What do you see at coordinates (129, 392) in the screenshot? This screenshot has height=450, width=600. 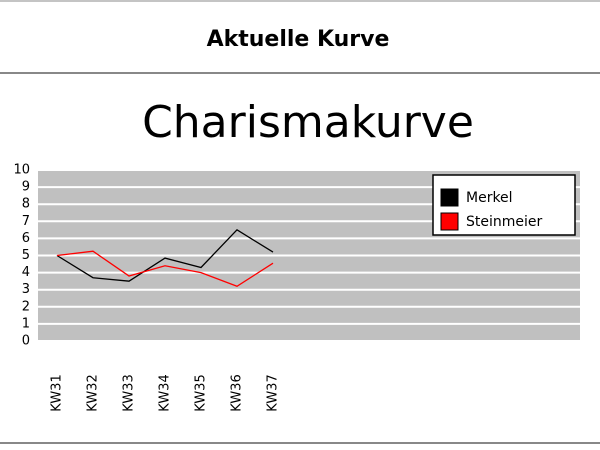 I see `x-tick-label: KW33` at bounding box center [129, 392].